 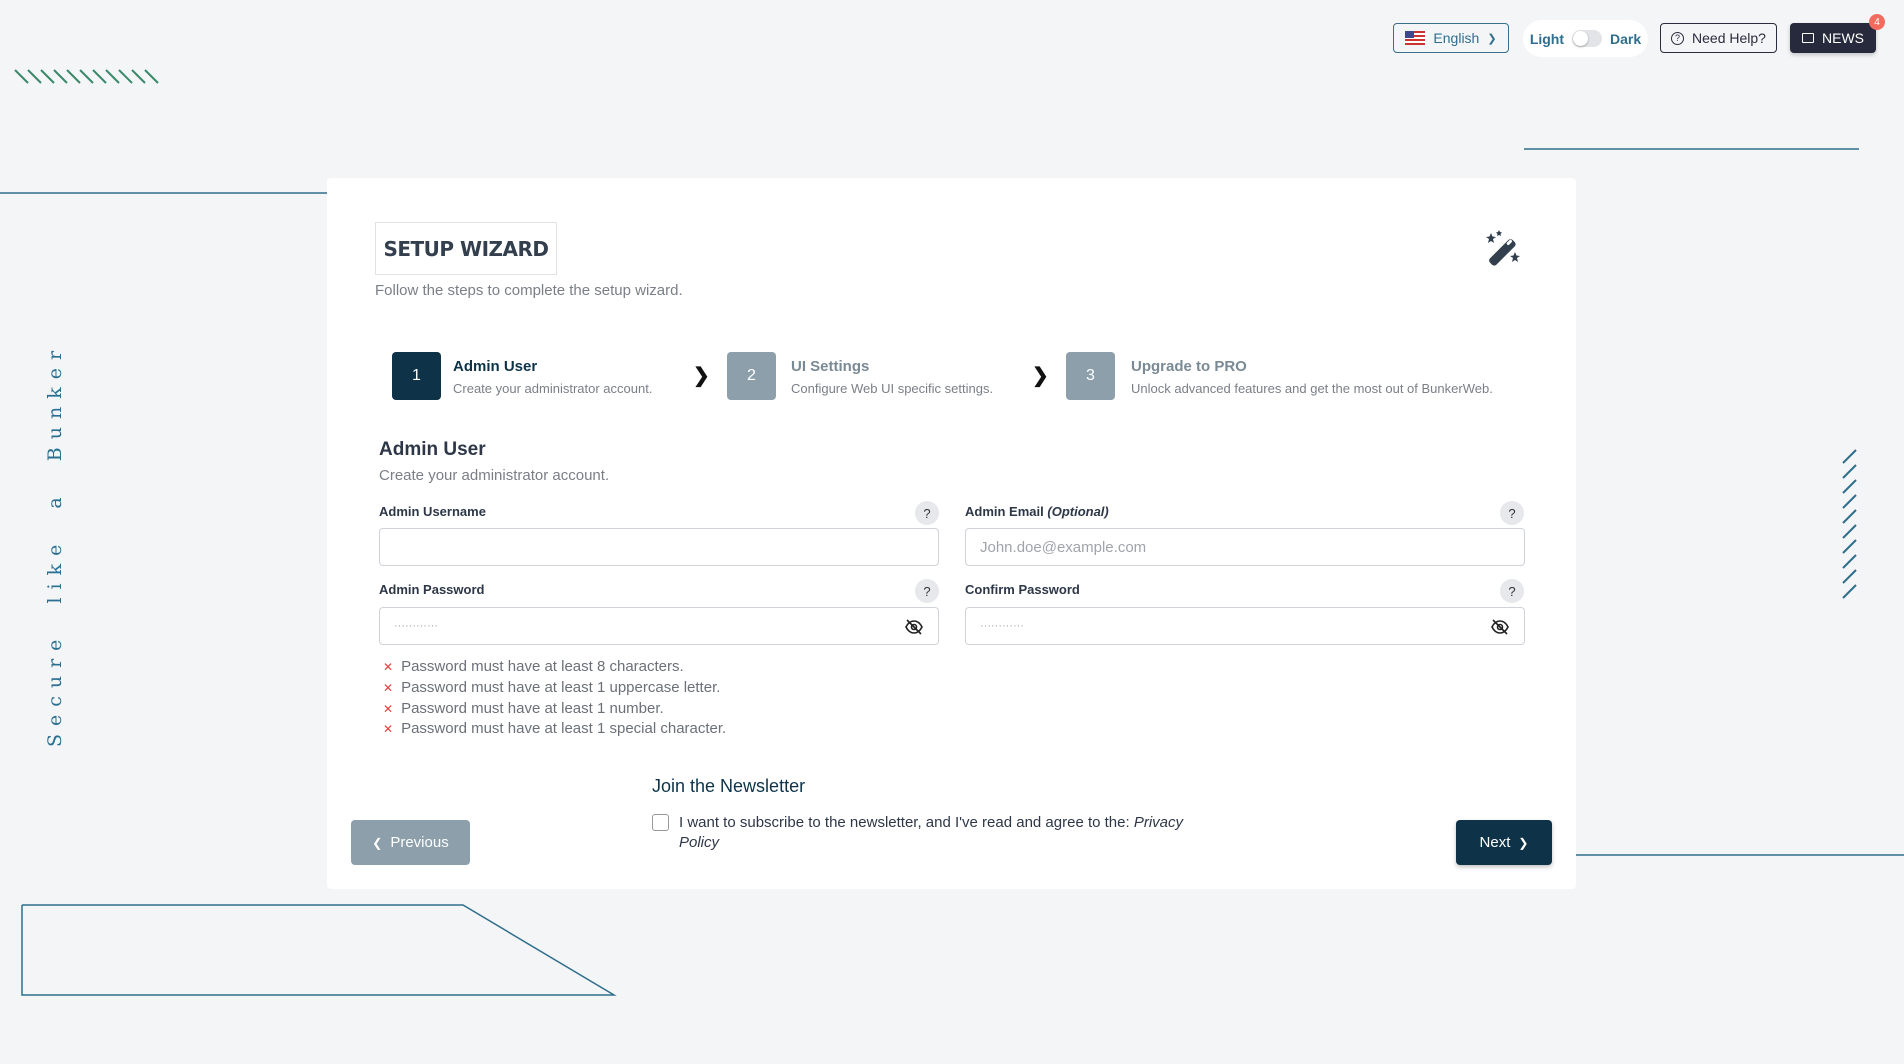 What do you see at coordinates (659, 626) in the screenshot?
I see `password-input: ············` at bounding box center [659, 626].